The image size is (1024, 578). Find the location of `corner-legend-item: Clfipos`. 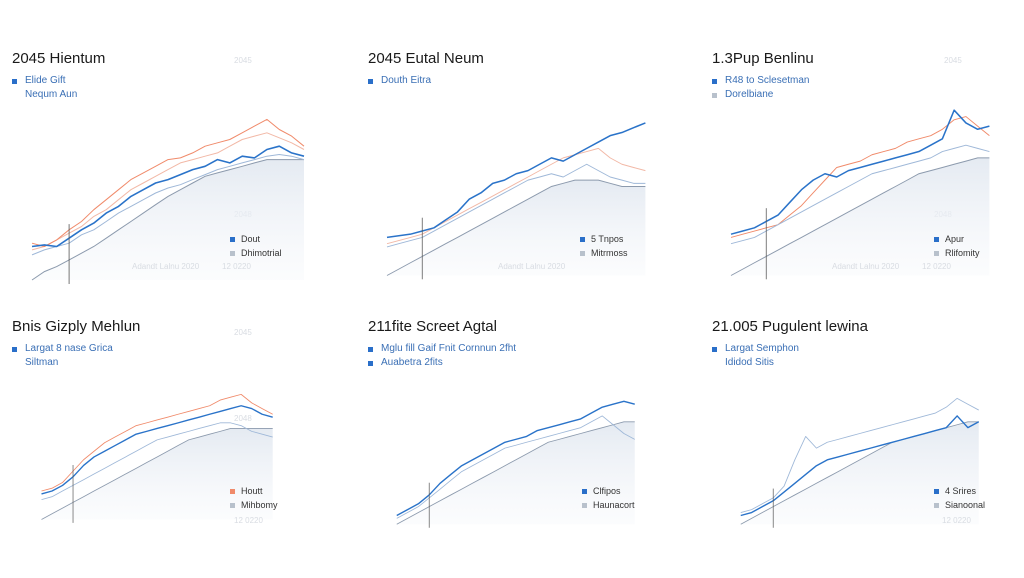

corner-legend-item: Clfipos is located at coordinates (608, 491).